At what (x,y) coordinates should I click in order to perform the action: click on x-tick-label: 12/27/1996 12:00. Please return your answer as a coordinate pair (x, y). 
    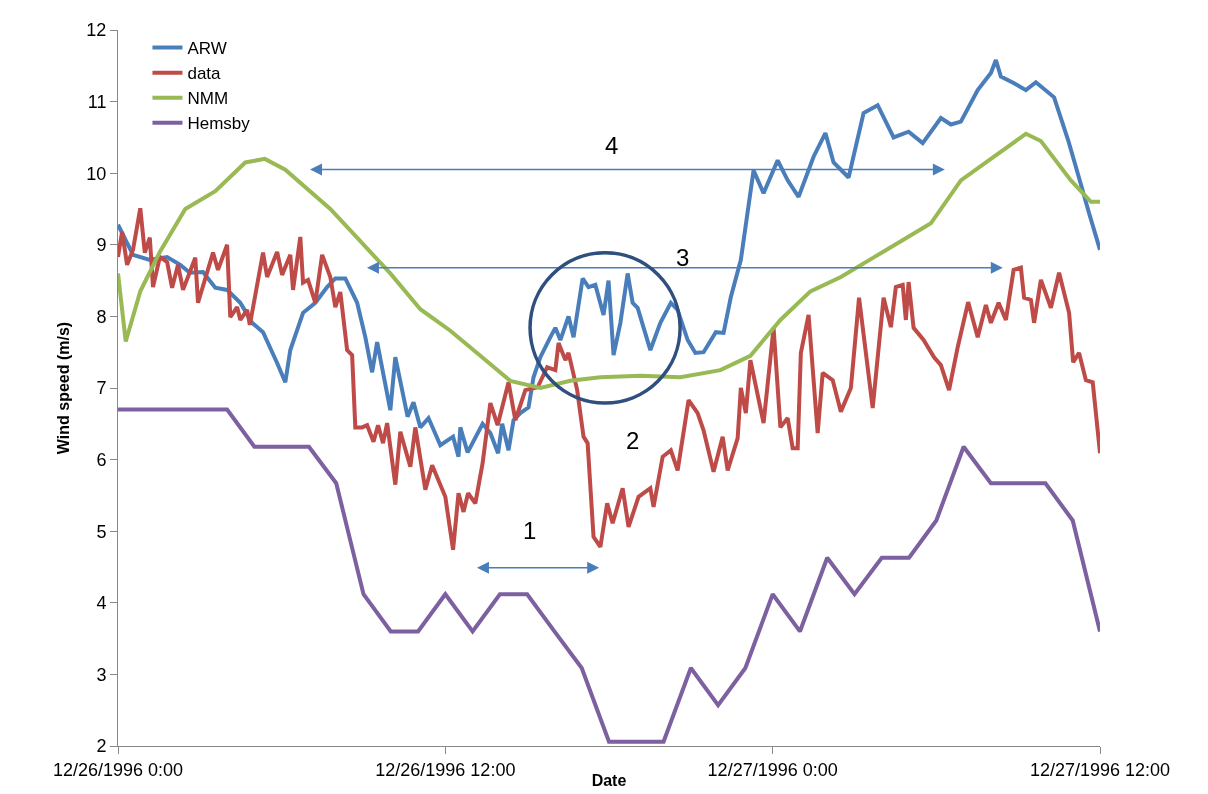
    Looking at the image, I should click on (1100, 769).